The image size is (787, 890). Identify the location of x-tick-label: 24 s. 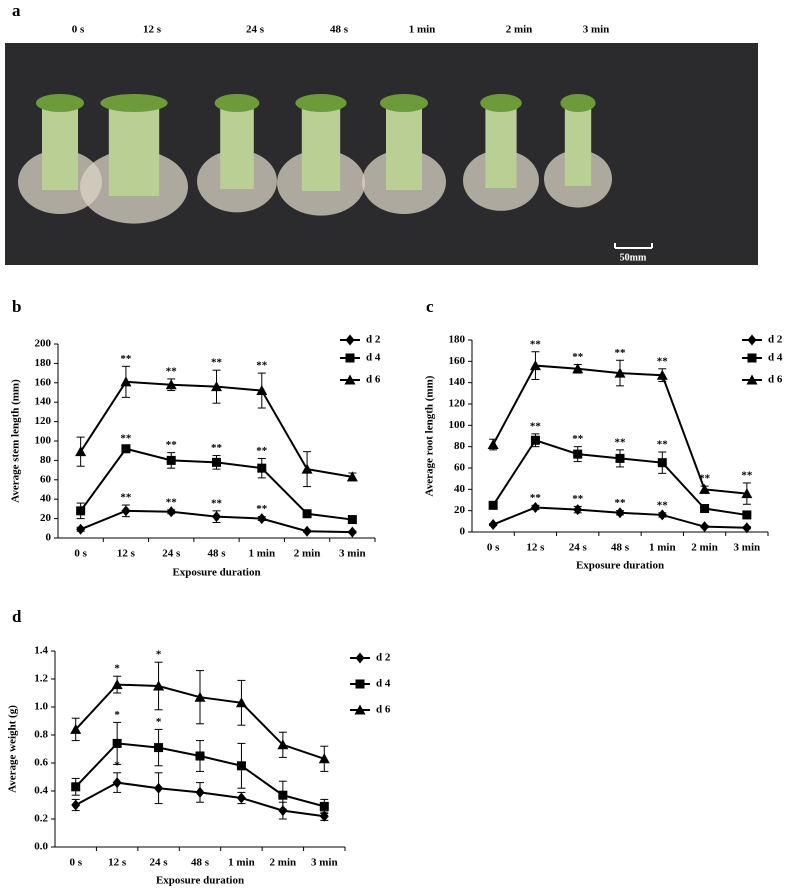
(159, 863).